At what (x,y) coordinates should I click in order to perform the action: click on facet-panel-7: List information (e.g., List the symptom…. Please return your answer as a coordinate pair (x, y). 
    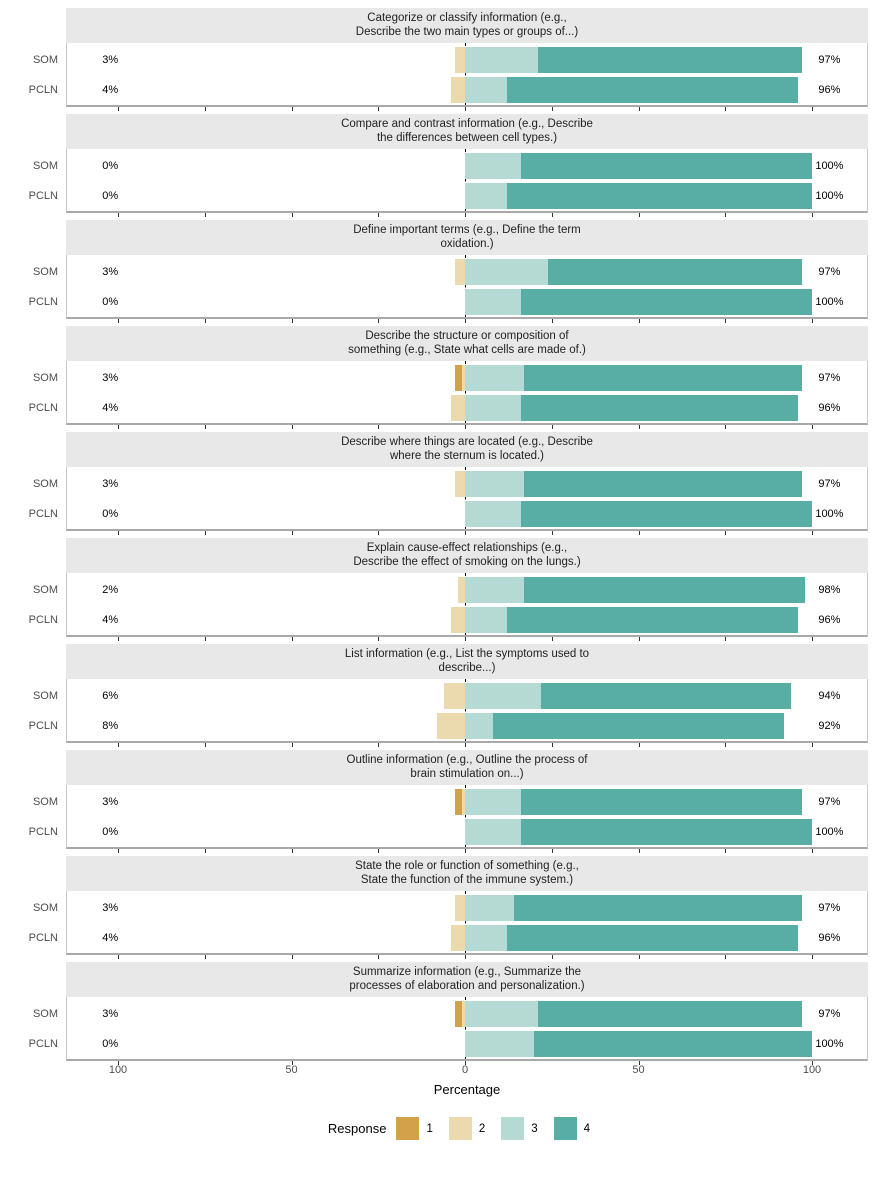
    Looking at the image, I should click on (448, 695).